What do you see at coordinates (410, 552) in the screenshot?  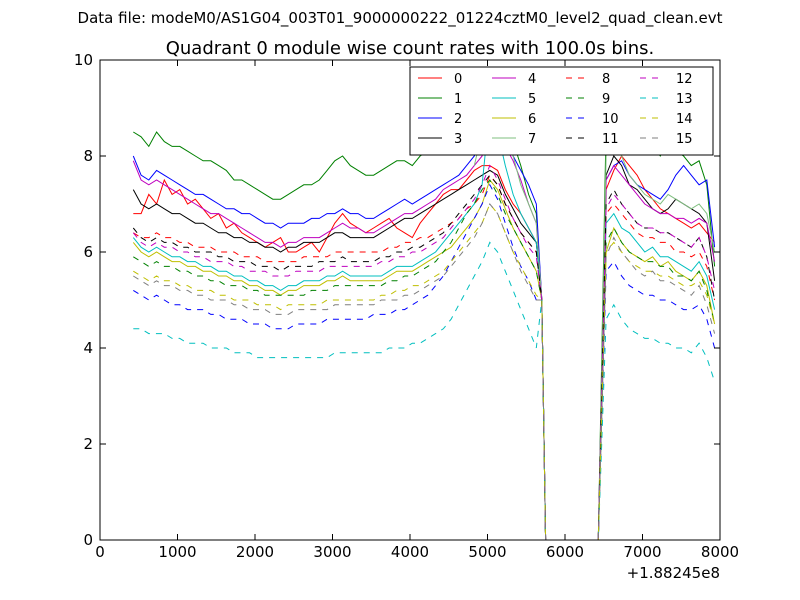 I see `x-tick-label: 4000` at bounding box center [410, 552].